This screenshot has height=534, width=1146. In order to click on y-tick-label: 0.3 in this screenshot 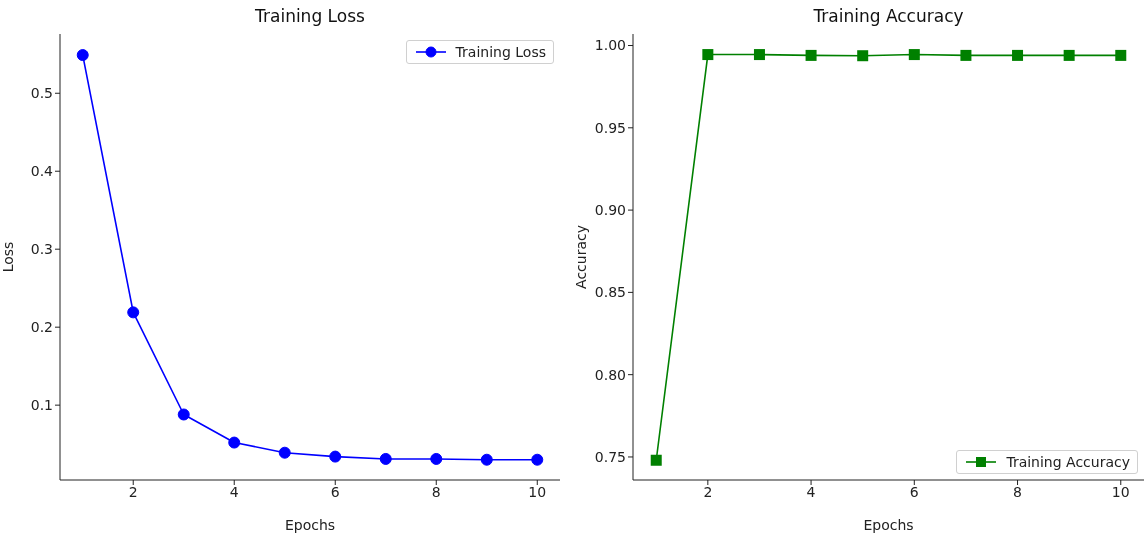, I will do `click(41, 249)`.